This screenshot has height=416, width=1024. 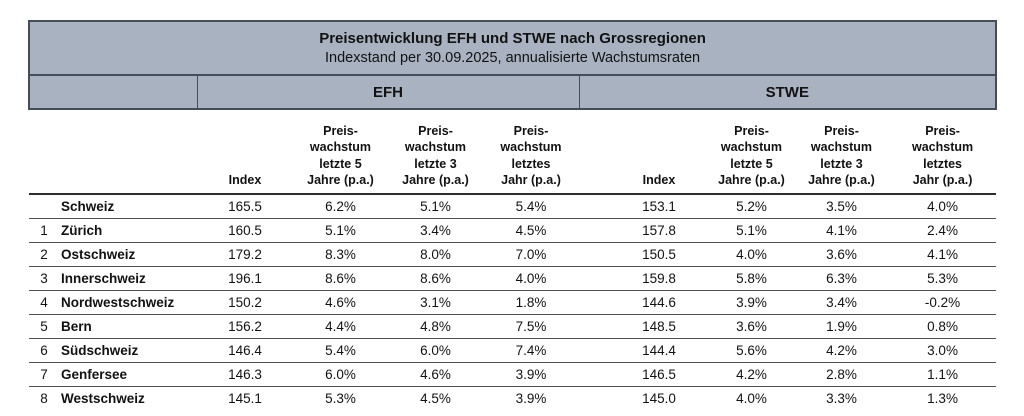 What do you see at coordinates (44, 350) in the screenshot?
I see `row-number: 6` at bounding box center [44, 350].